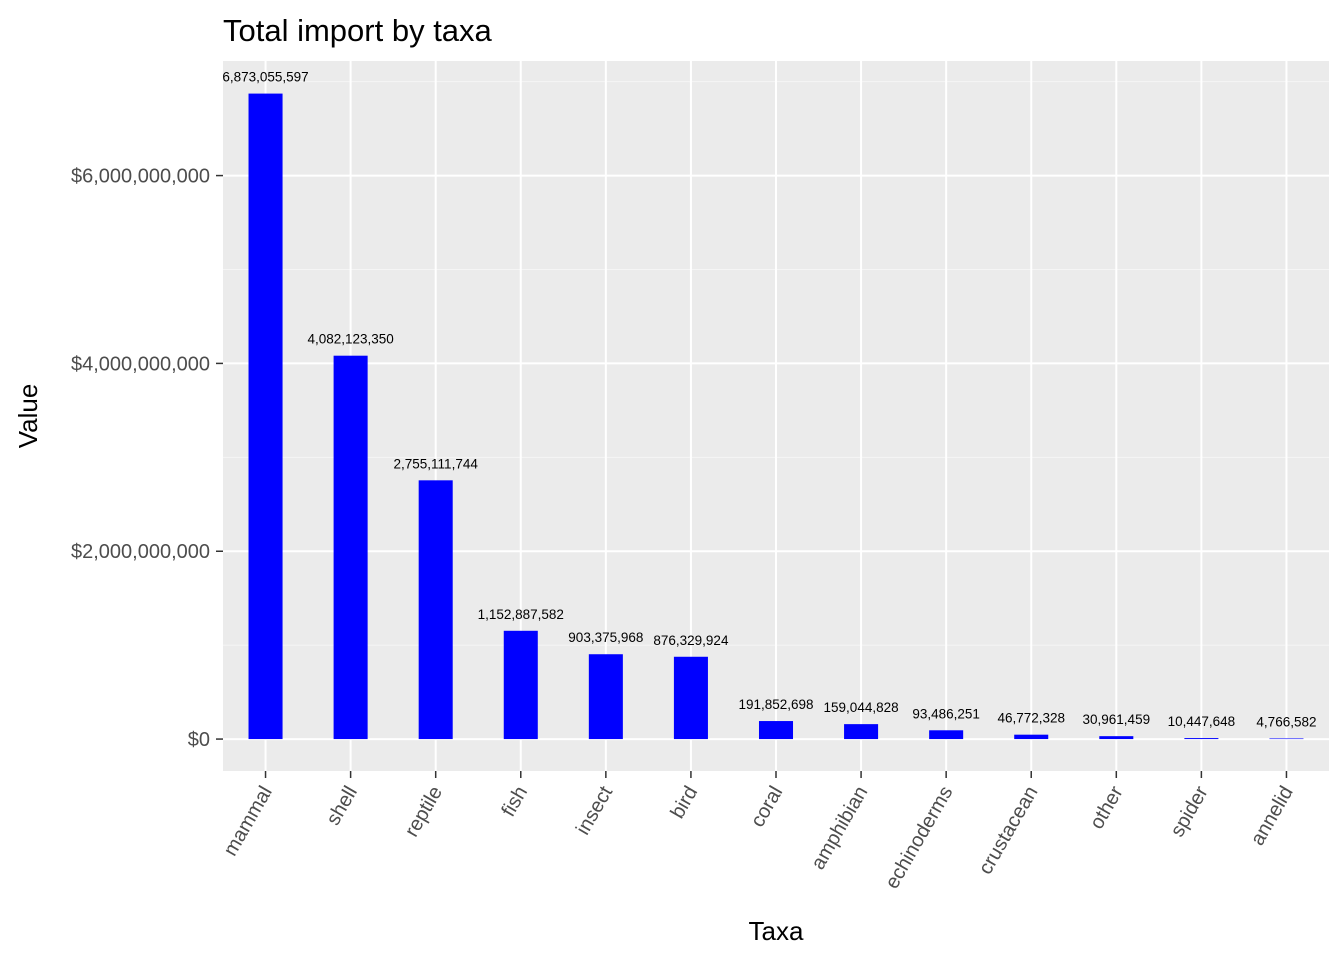 Image resolution: width=1344 pixels, height=960 pixels. What do you see at coordinates (1107, 807) in the screenshot?
I see `x-tick-label-other: other` at bounding box center [1107, 807].